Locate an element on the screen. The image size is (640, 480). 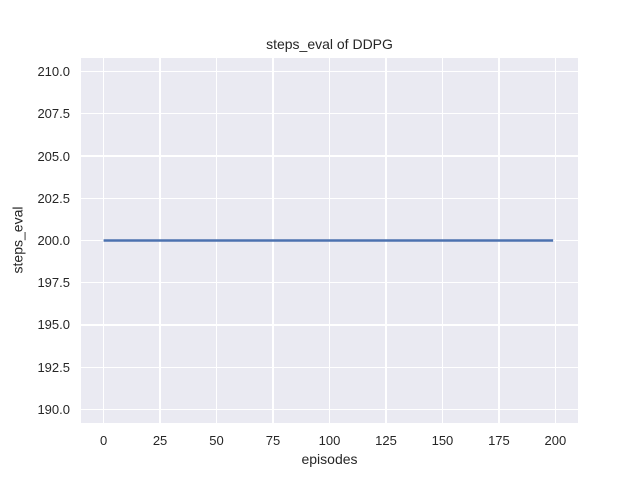
y-tick-label: 207.5 is located at coordinates (53, 114).